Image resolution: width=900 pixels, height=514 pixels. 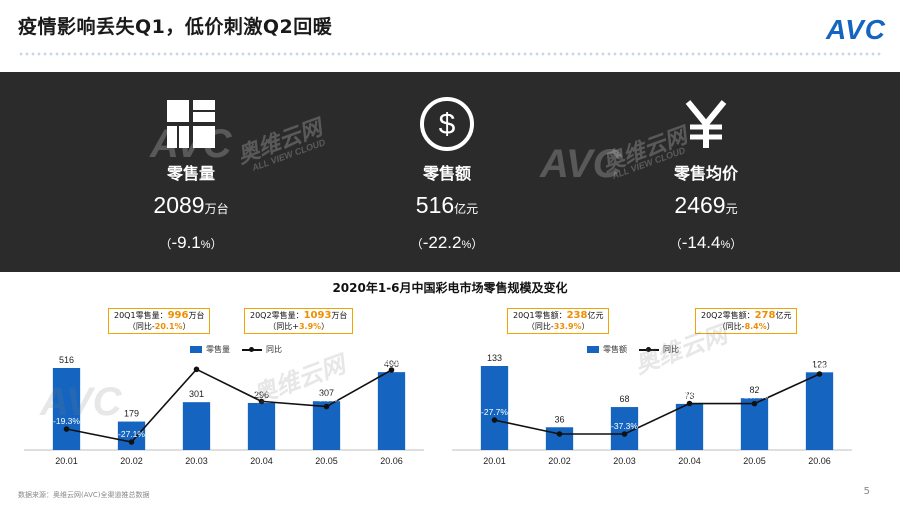 What do you see at coordinates (754, 390) in the screenshot?
I see `bar-value-label: 82` at bounding box center [754, 390].